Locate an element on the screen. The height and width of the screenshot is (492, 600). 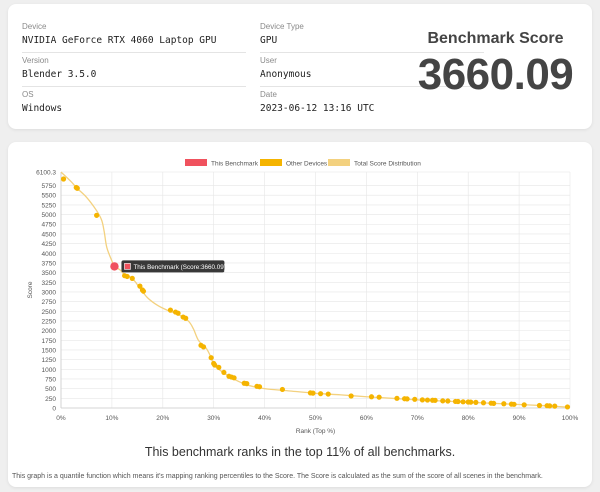
tooltip-box is located at coordinates (173, 266).